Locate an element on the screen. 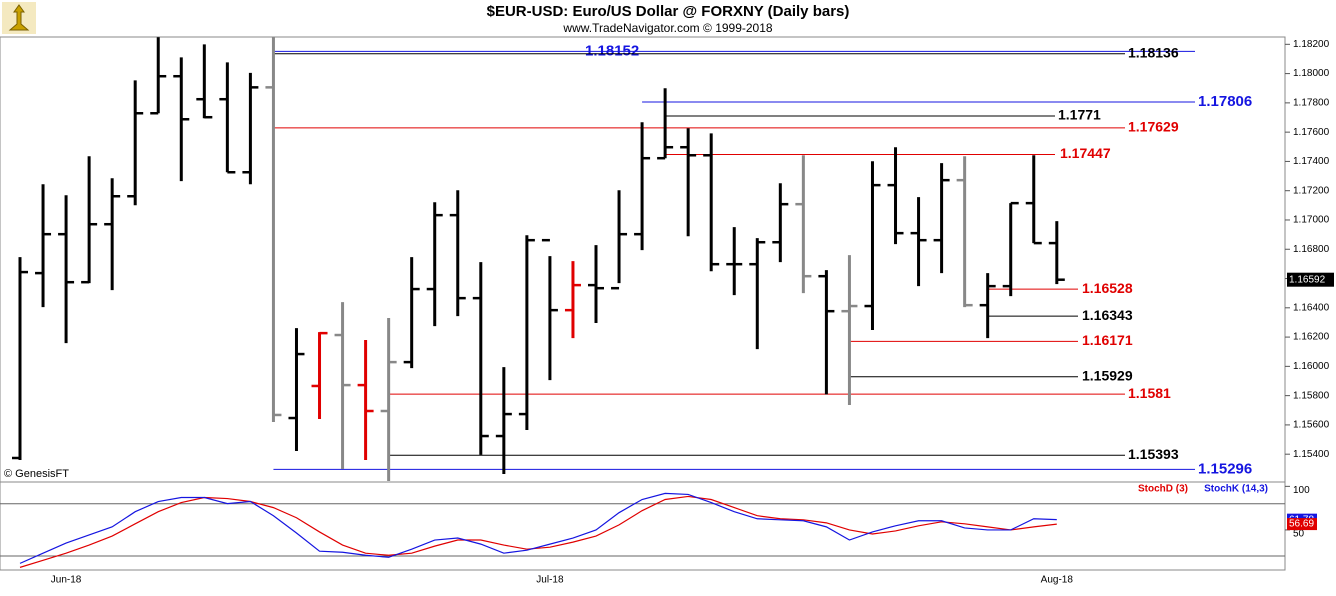 The height and width of the screenshot is (596, 1336). y-tick-label: 1.18000 is located at coordinates (1311, 73).